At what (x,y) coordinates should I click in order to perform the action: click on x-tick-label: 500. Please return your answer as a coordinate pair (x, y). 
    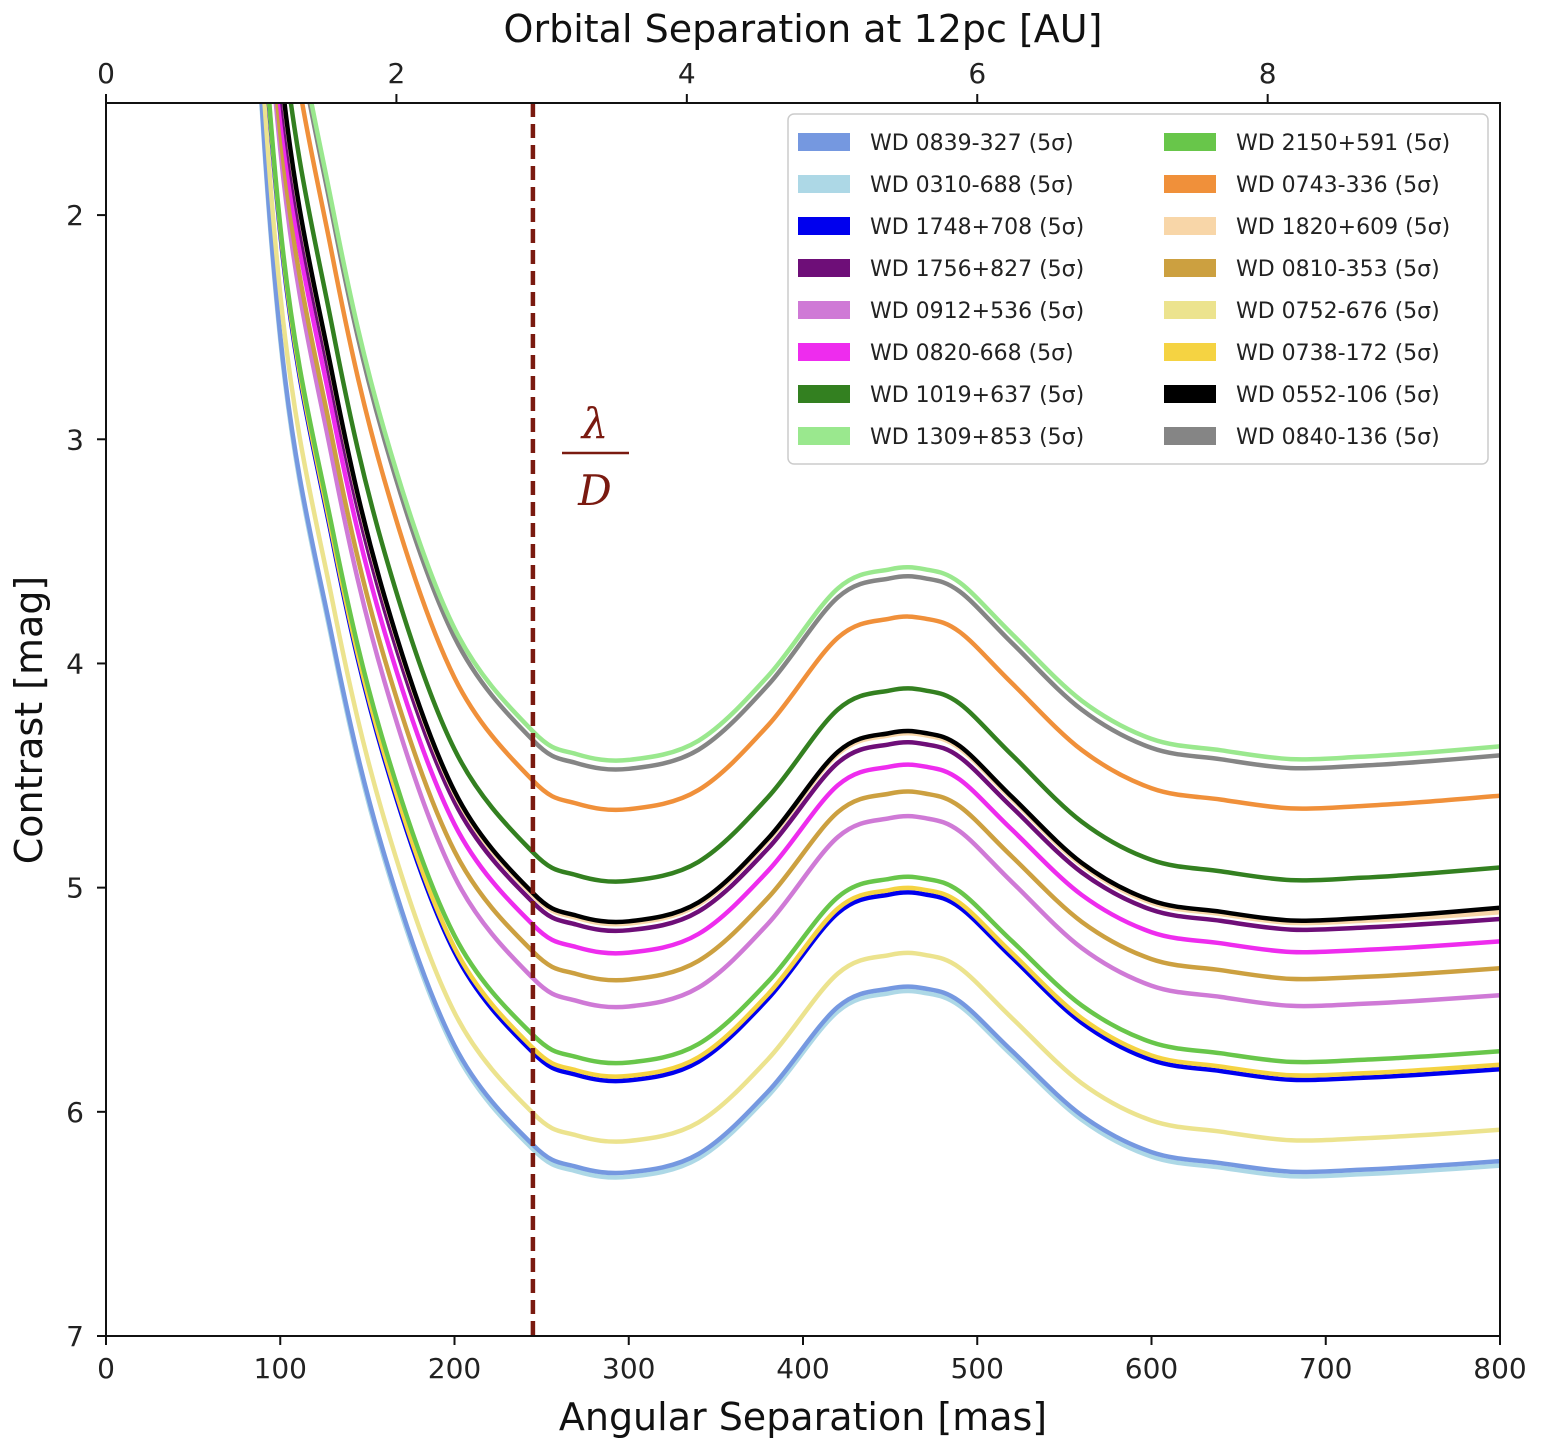
    Looking at the image, I should click on (977, 1368).